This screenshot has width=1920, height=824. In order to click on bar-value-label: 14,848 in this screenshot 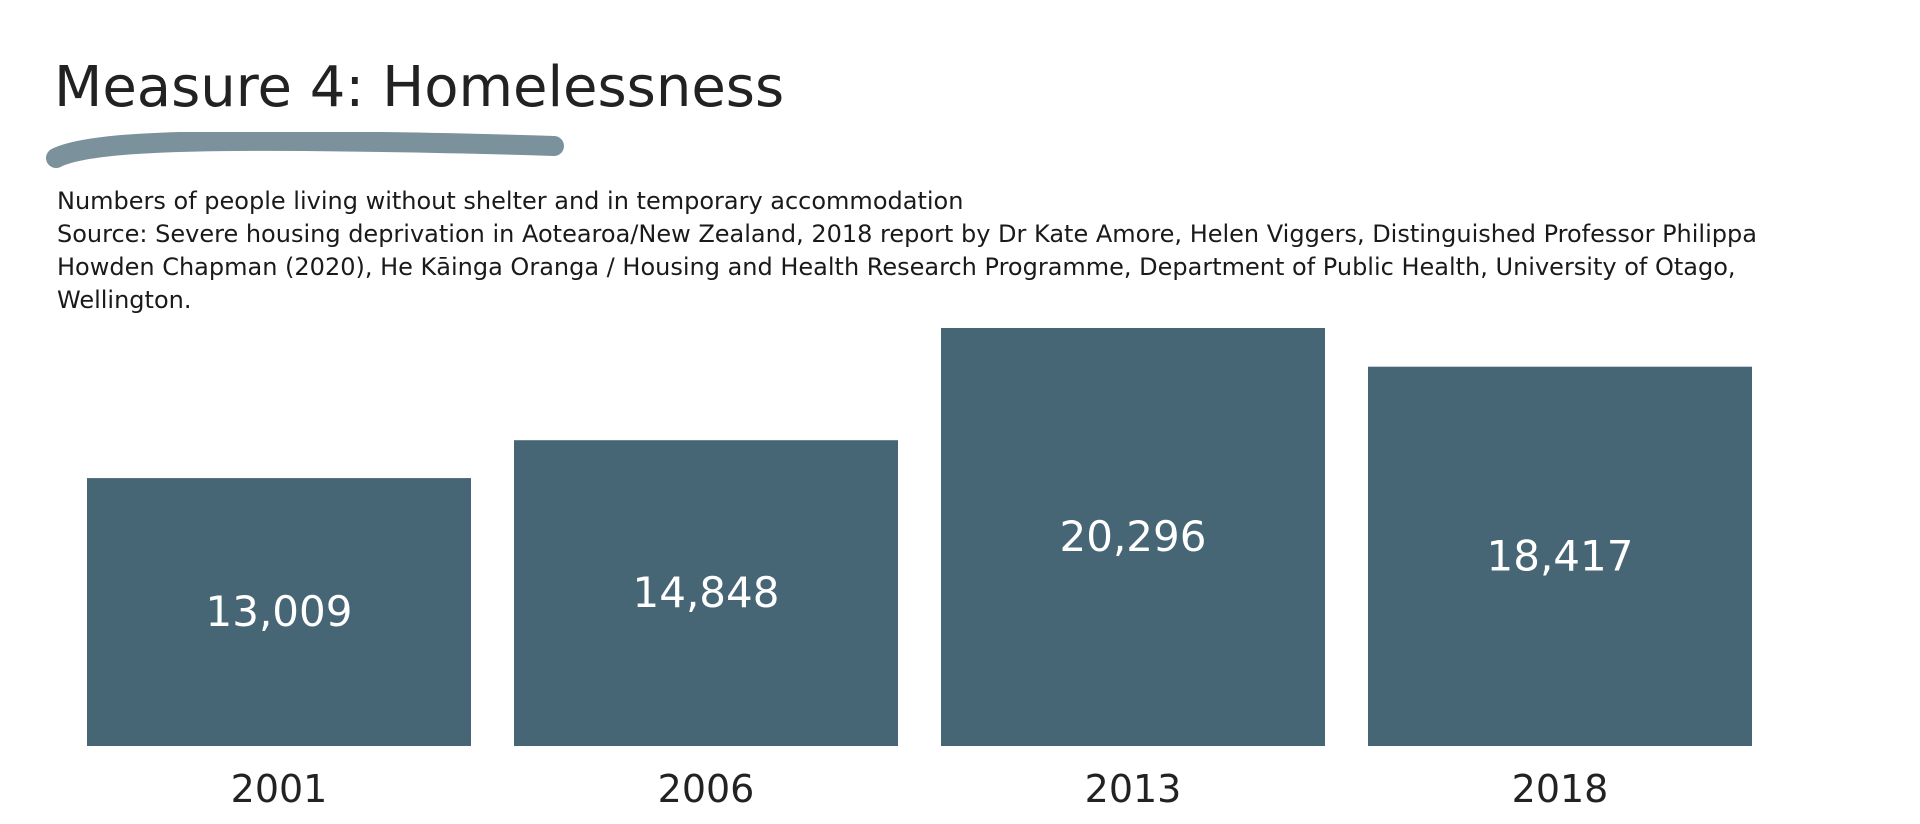, I will do `click(706, 592)`.